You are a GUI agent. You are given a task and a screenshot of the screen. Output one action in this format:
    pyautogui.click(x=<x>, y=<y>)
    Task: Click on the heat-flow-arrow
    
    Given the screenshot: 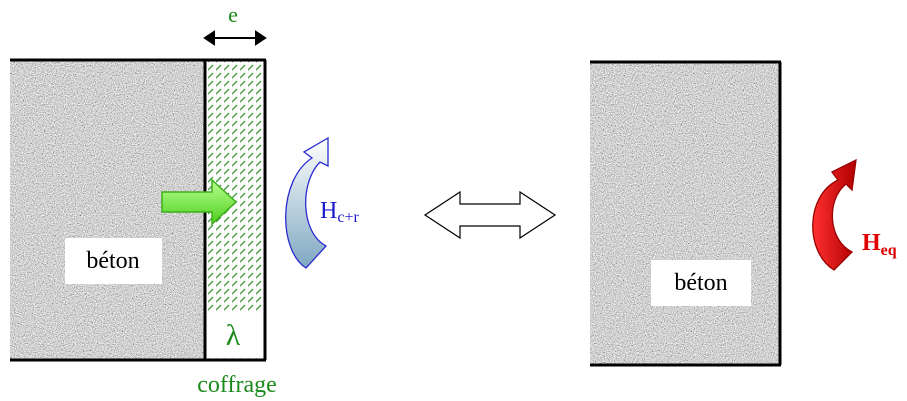 What is the action you would take?
    pyautogui.click(x=199, y=202)
    